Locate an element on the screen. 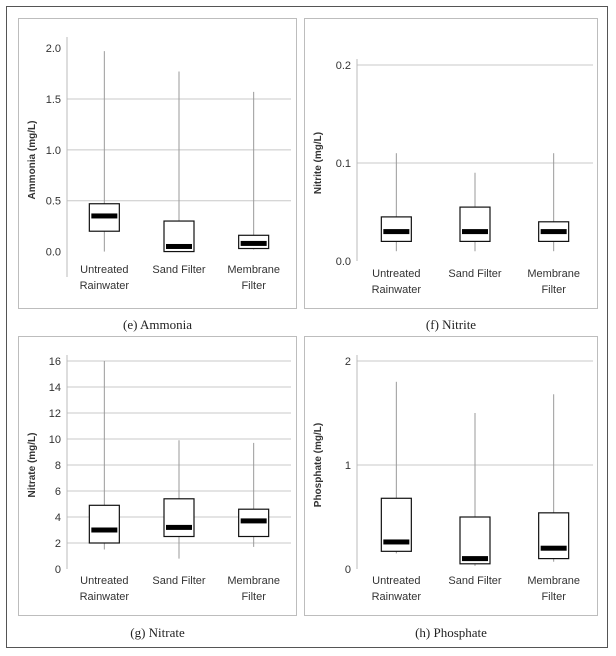  ammonia-y-tick-label: 2.0 is located at coordinates (53, 49).